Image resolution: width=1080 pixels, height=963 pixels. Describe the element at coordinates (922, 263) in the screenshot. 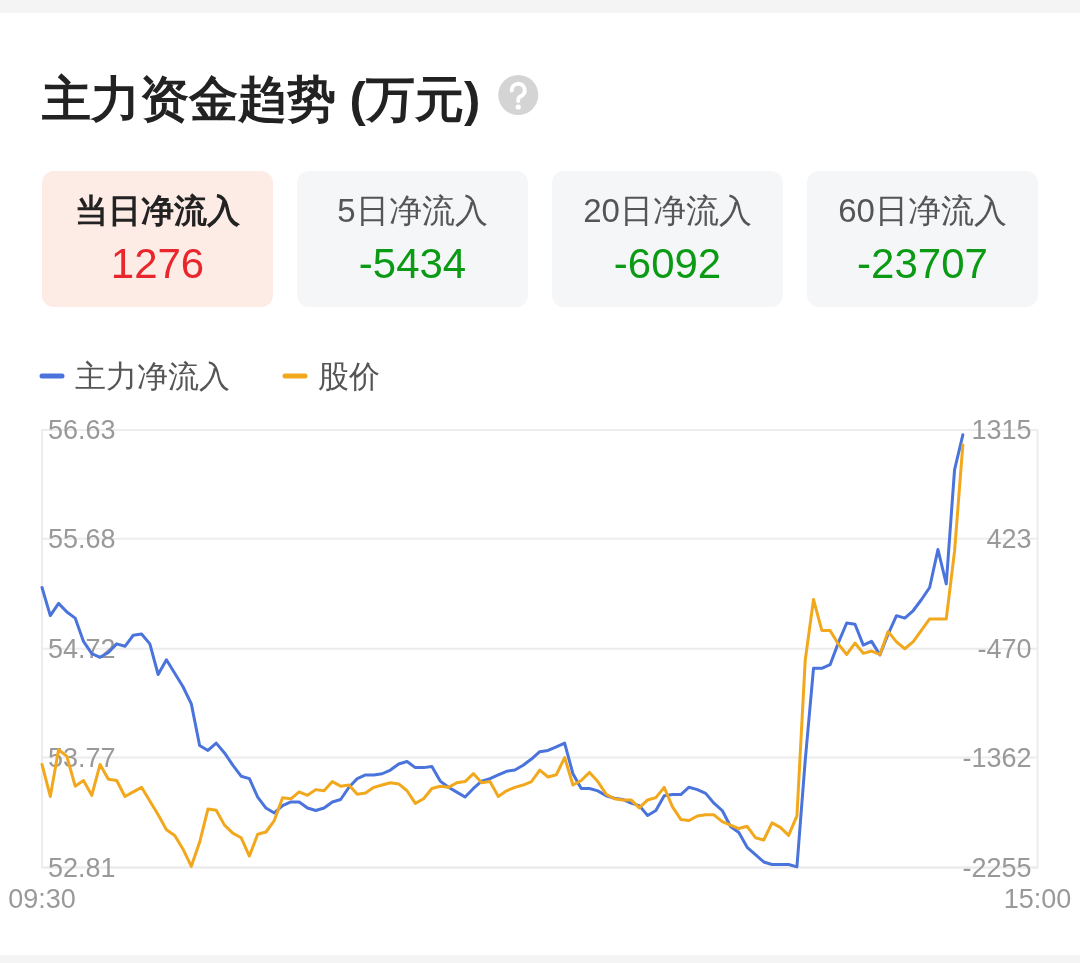

I see `data-label: -23707` at that location.